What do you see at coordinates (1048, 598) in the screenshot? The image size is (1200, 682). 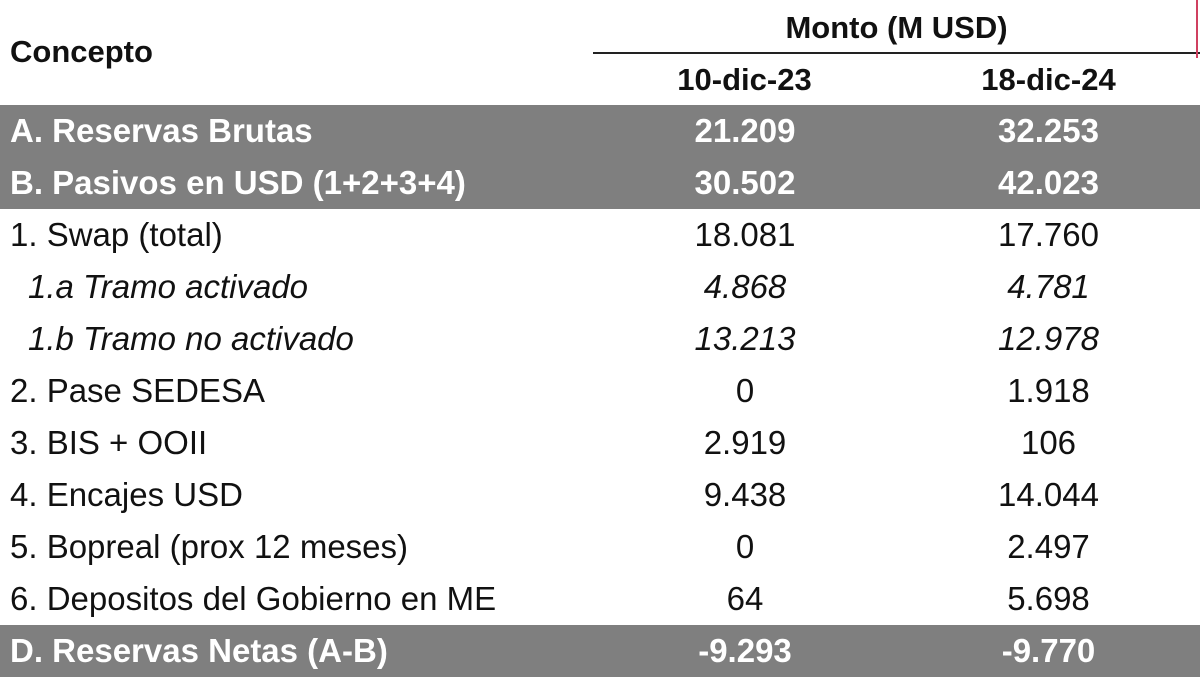 I see `amount-cell: 5.698` at bounding box center [1048, 598].